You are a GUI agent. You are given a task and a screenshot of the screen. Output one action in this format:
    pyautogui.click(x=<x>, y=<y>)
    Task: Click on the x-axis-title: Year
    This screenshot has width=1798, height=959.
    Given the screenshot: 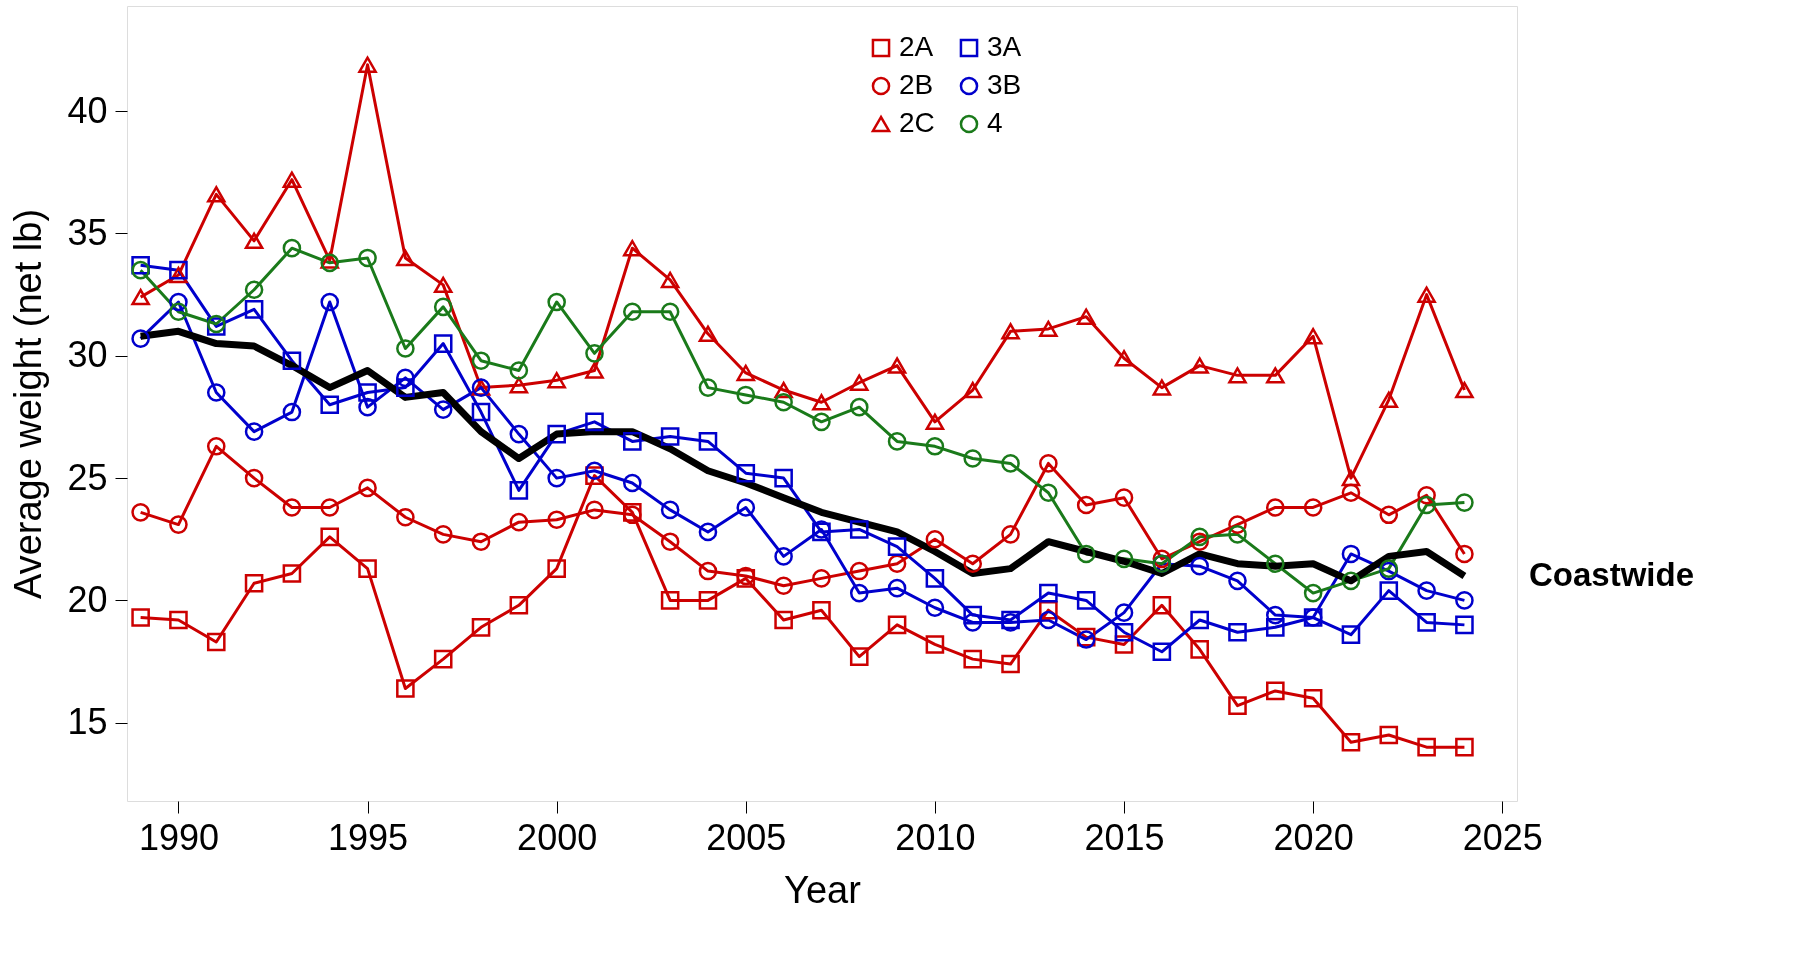 What is the action you would take?
    pyautogui.click(x=823, y=889)
    